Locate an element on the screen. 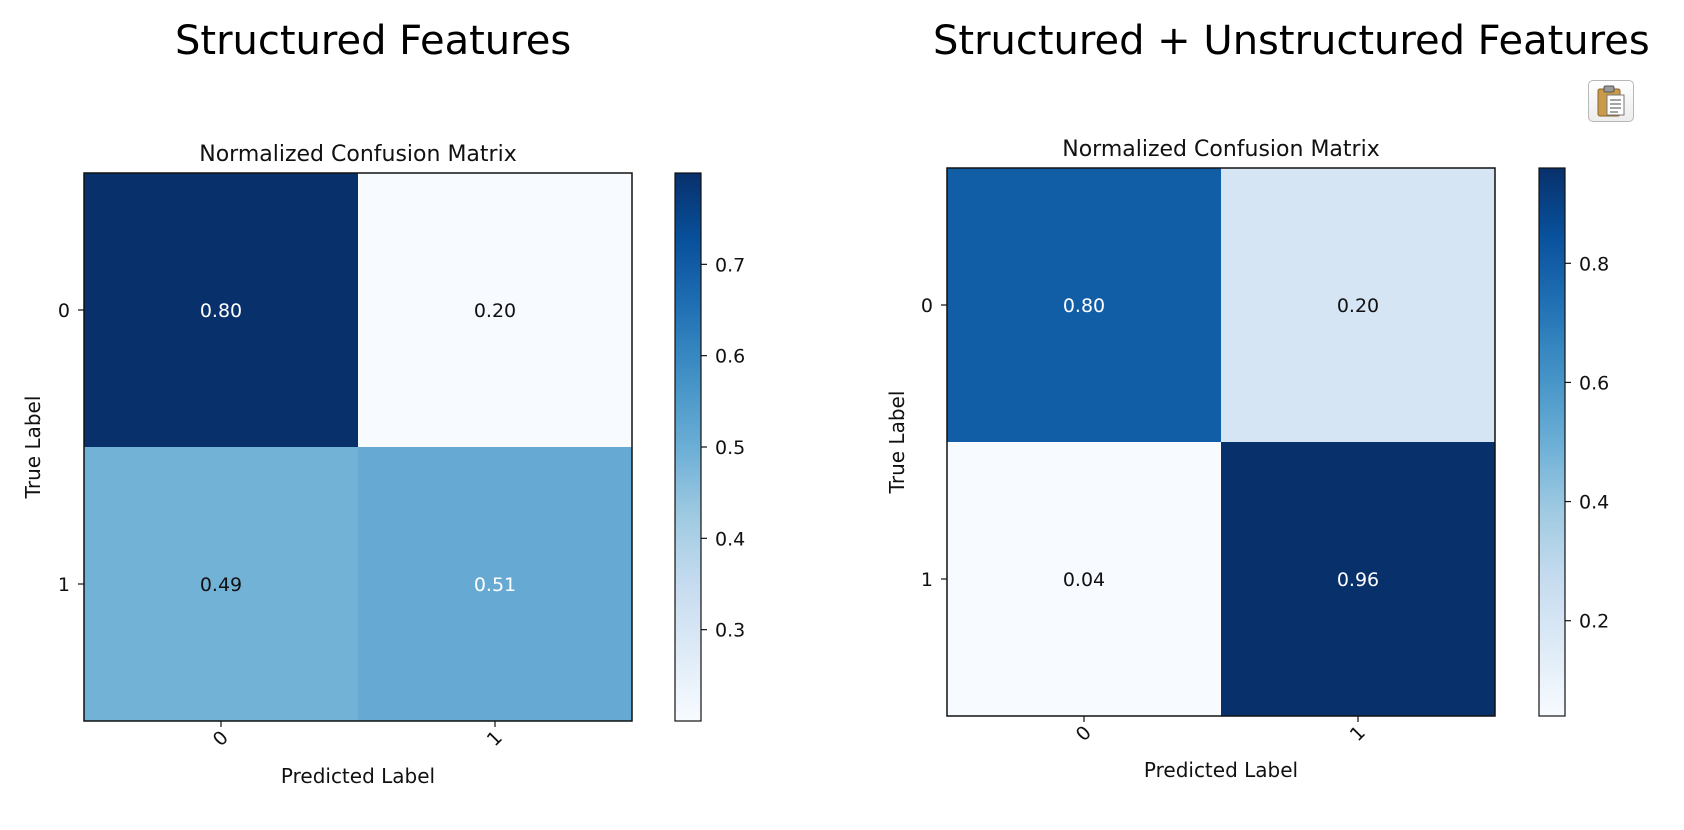 The height and width of the screenshot is (830, 1684). cell-label-1-1: 0.96 is located at coordinates (1358, 580).